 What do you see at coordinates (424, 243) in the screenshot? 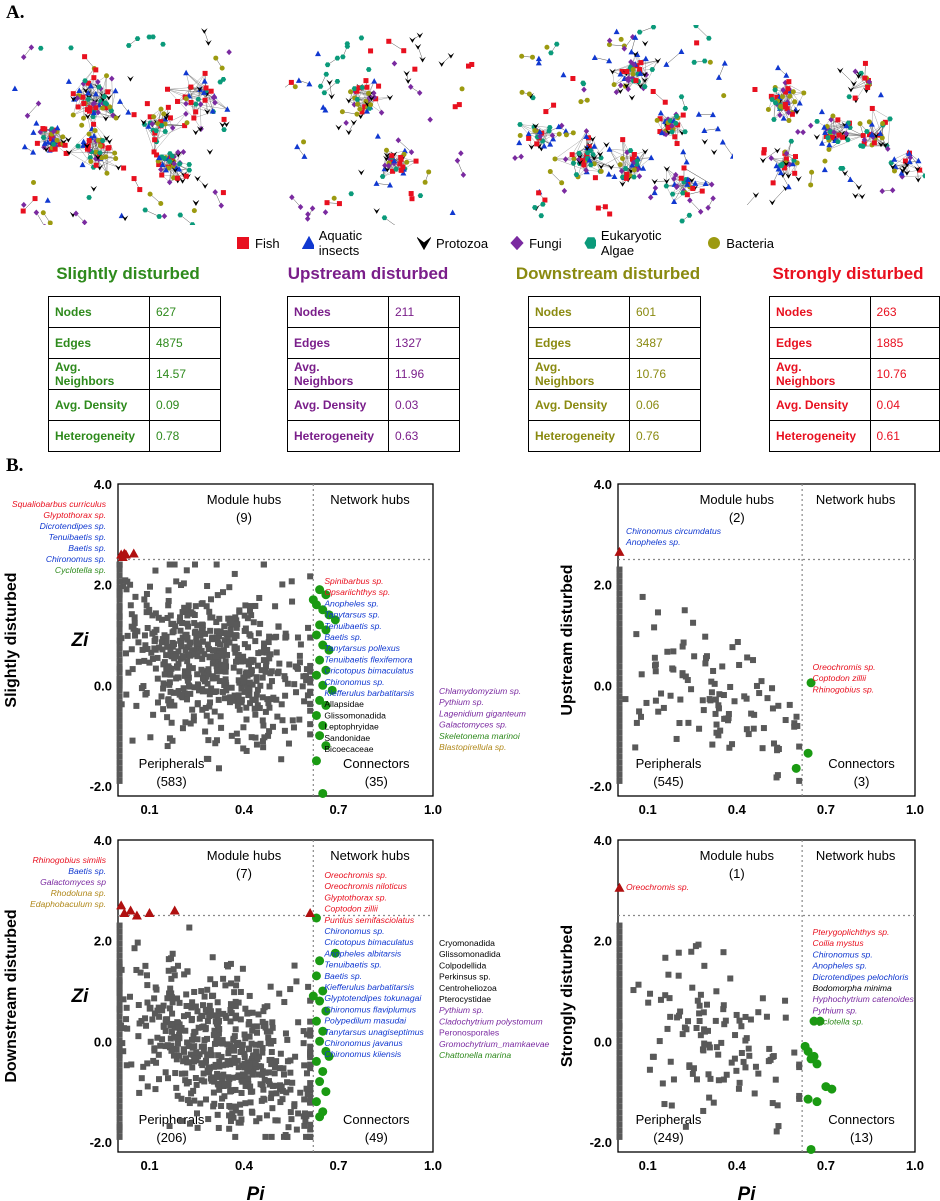
I see `protozoa-icon` at bounding box center [424, 243].